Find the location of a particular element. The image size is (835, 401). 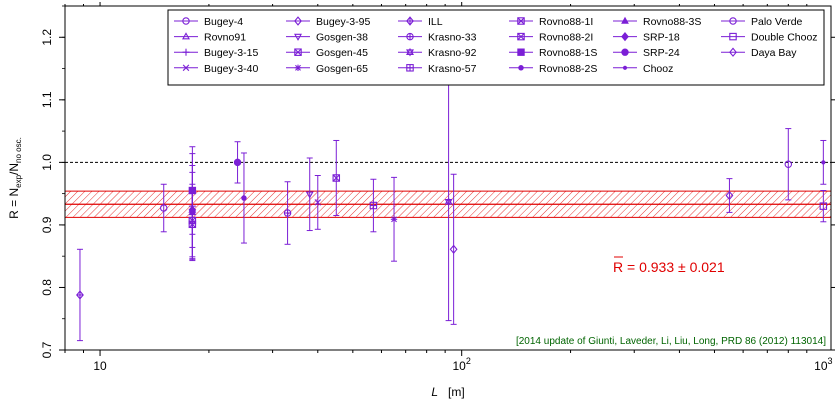

data-point-chooz is located at coordinates (823, 162).